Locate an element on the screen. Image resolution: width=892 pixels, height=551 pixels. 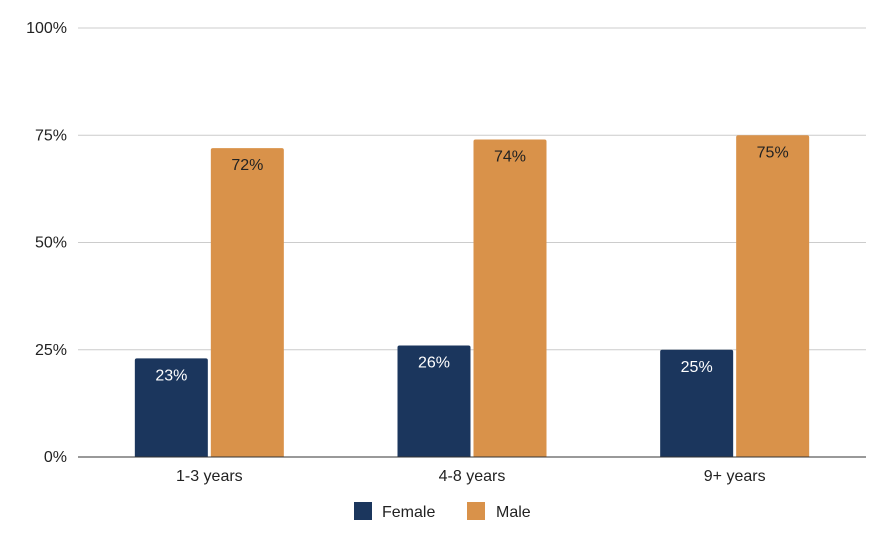
data-label-female: 25% is located at coordinates (697, 367).